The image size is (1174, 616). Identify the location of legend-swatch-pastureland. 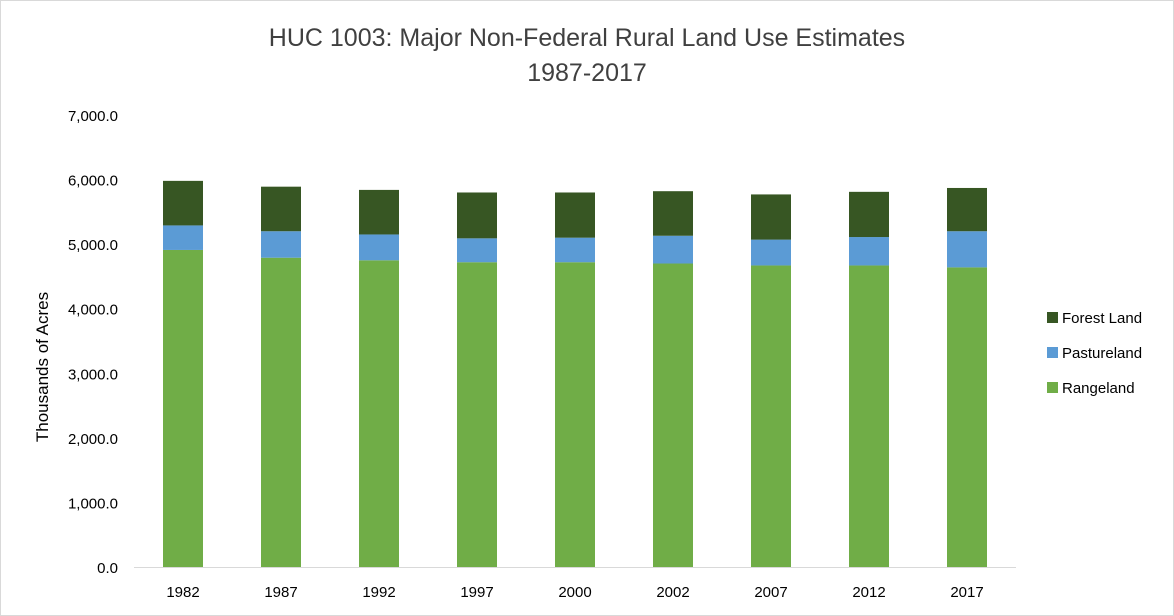
(1052, 352).